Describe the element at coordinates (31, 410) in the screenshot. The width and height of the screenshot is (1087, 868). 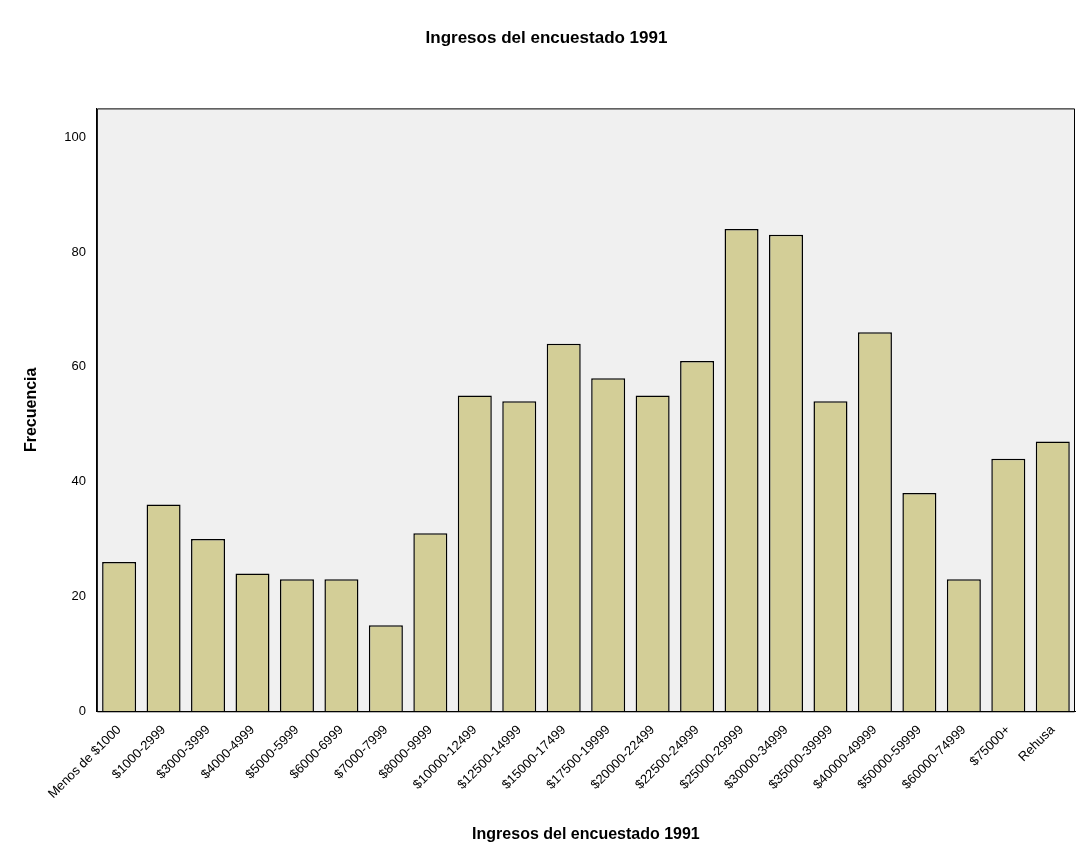
I see `y-axis-title: Frecuencia` at that location.